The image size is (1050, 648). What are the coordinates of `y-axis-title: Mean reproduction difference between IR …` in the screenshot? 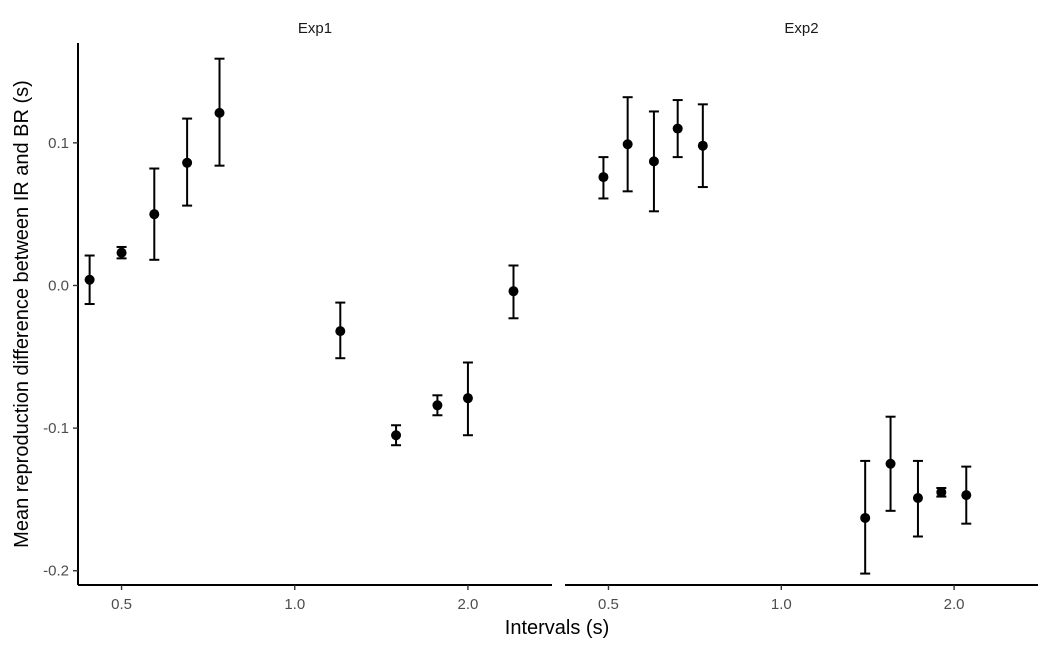 It's located at (22, 314).